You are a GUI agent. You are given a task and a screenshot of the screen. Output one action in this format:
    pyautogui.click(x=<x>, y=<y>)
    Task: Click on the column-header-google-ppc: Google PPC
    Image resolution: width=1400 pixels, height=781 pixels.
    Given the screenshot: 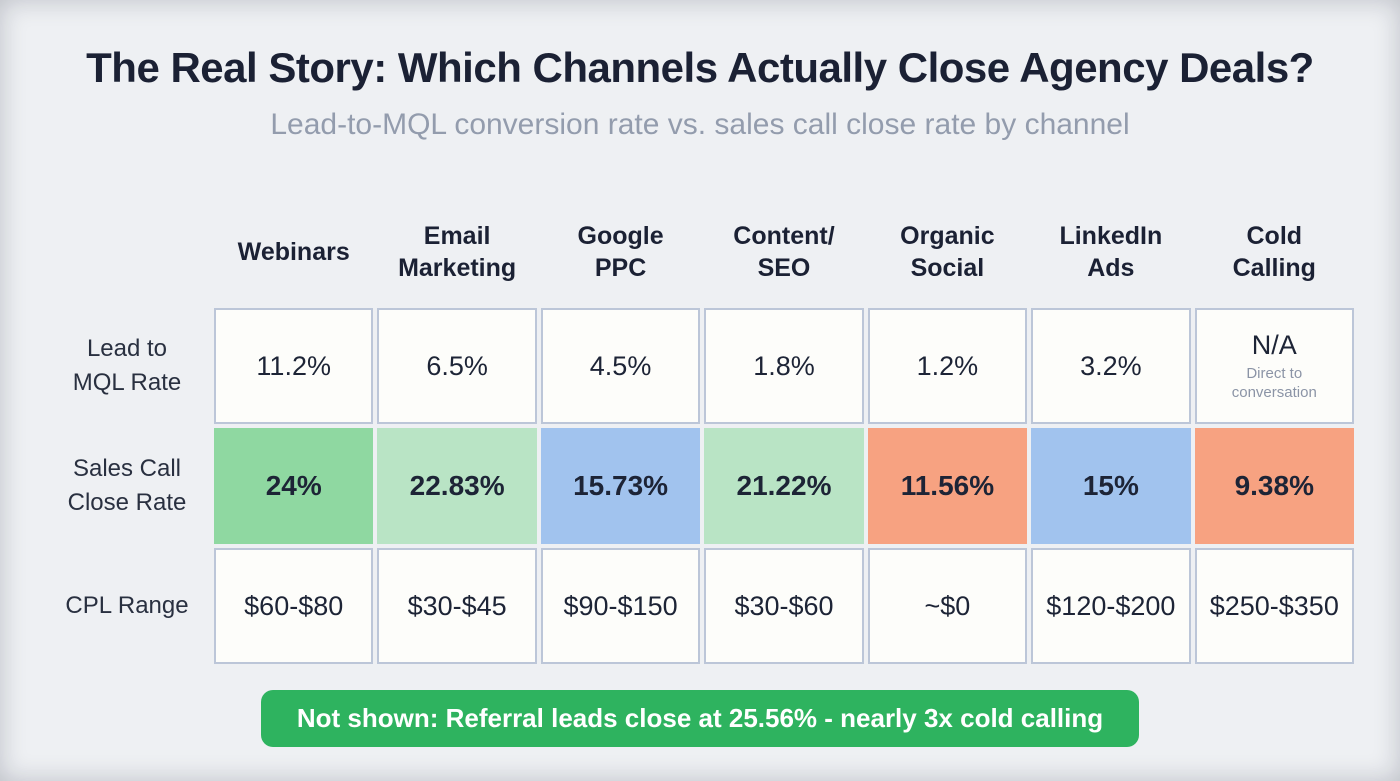 What is the action you would take?
    pyautogui.click(x=620, y=252)
    